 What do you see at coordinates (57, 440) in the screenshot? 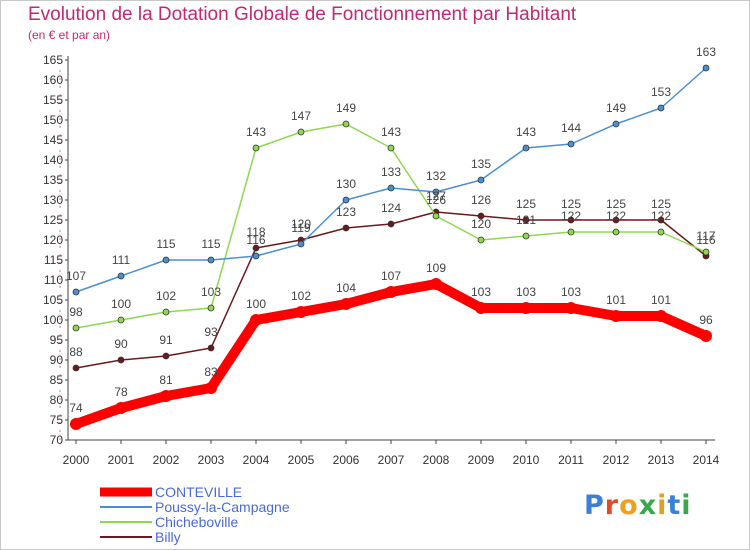
I see `y-tick-label: 70` at bounding box center [57, 440].